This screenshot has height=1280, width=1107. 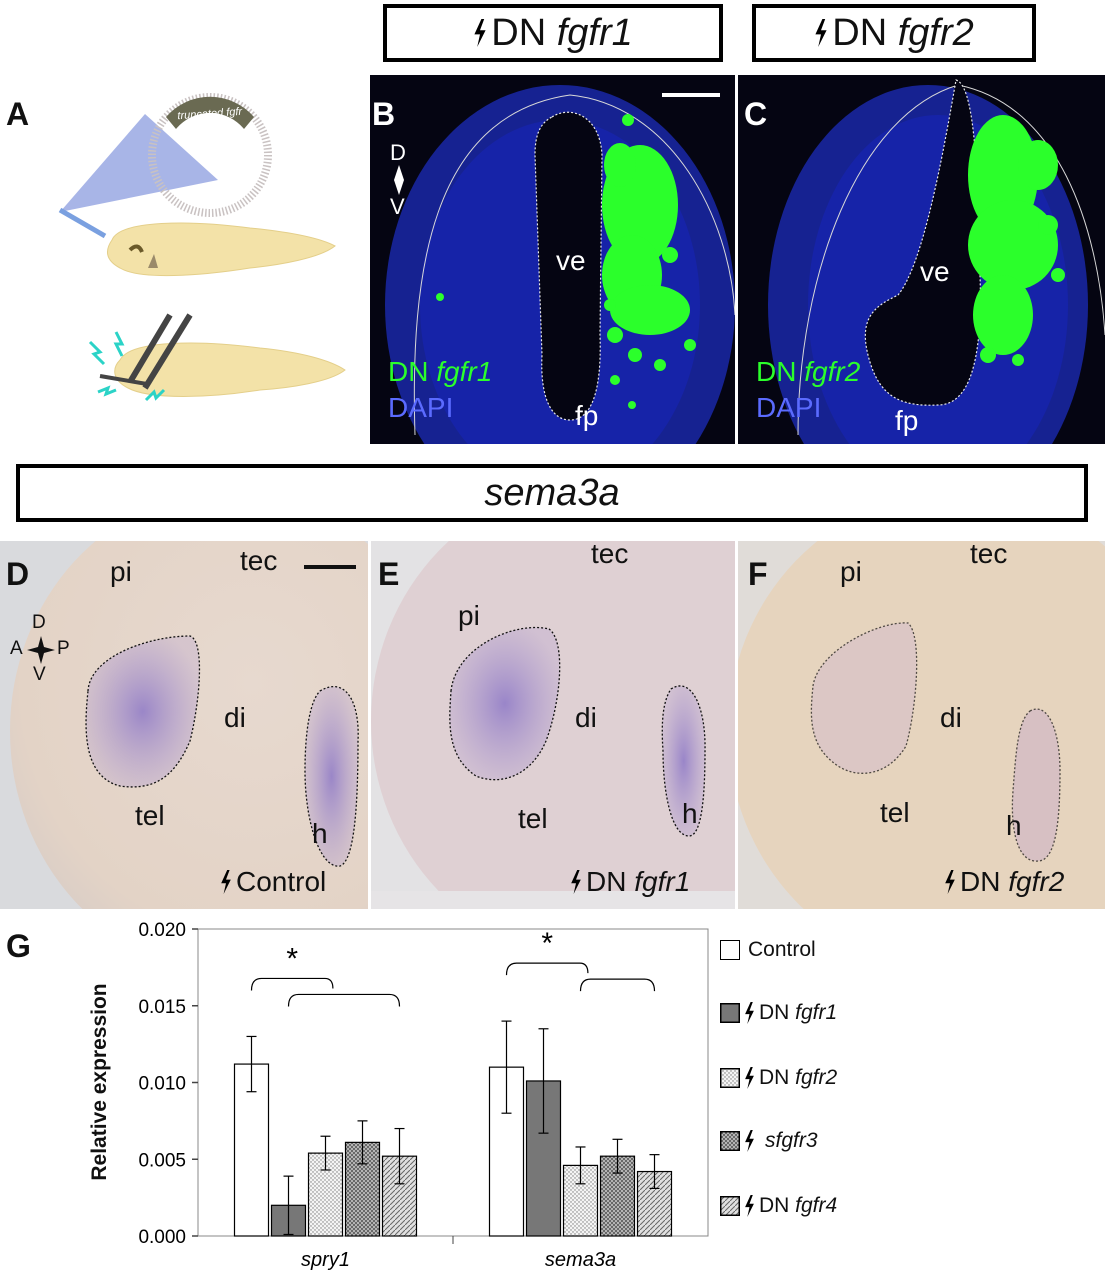 I want to click on legend-gfp: DN fgfr2, so click(x=808, y=372).